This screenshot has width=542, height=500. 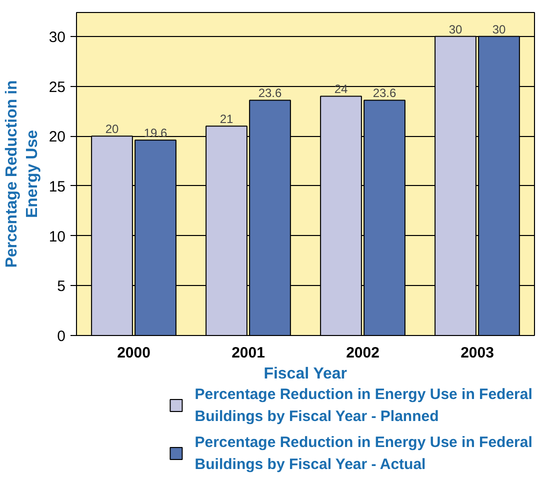 I want to click on x-tick-label: 2000, so click(x=133, y=353).